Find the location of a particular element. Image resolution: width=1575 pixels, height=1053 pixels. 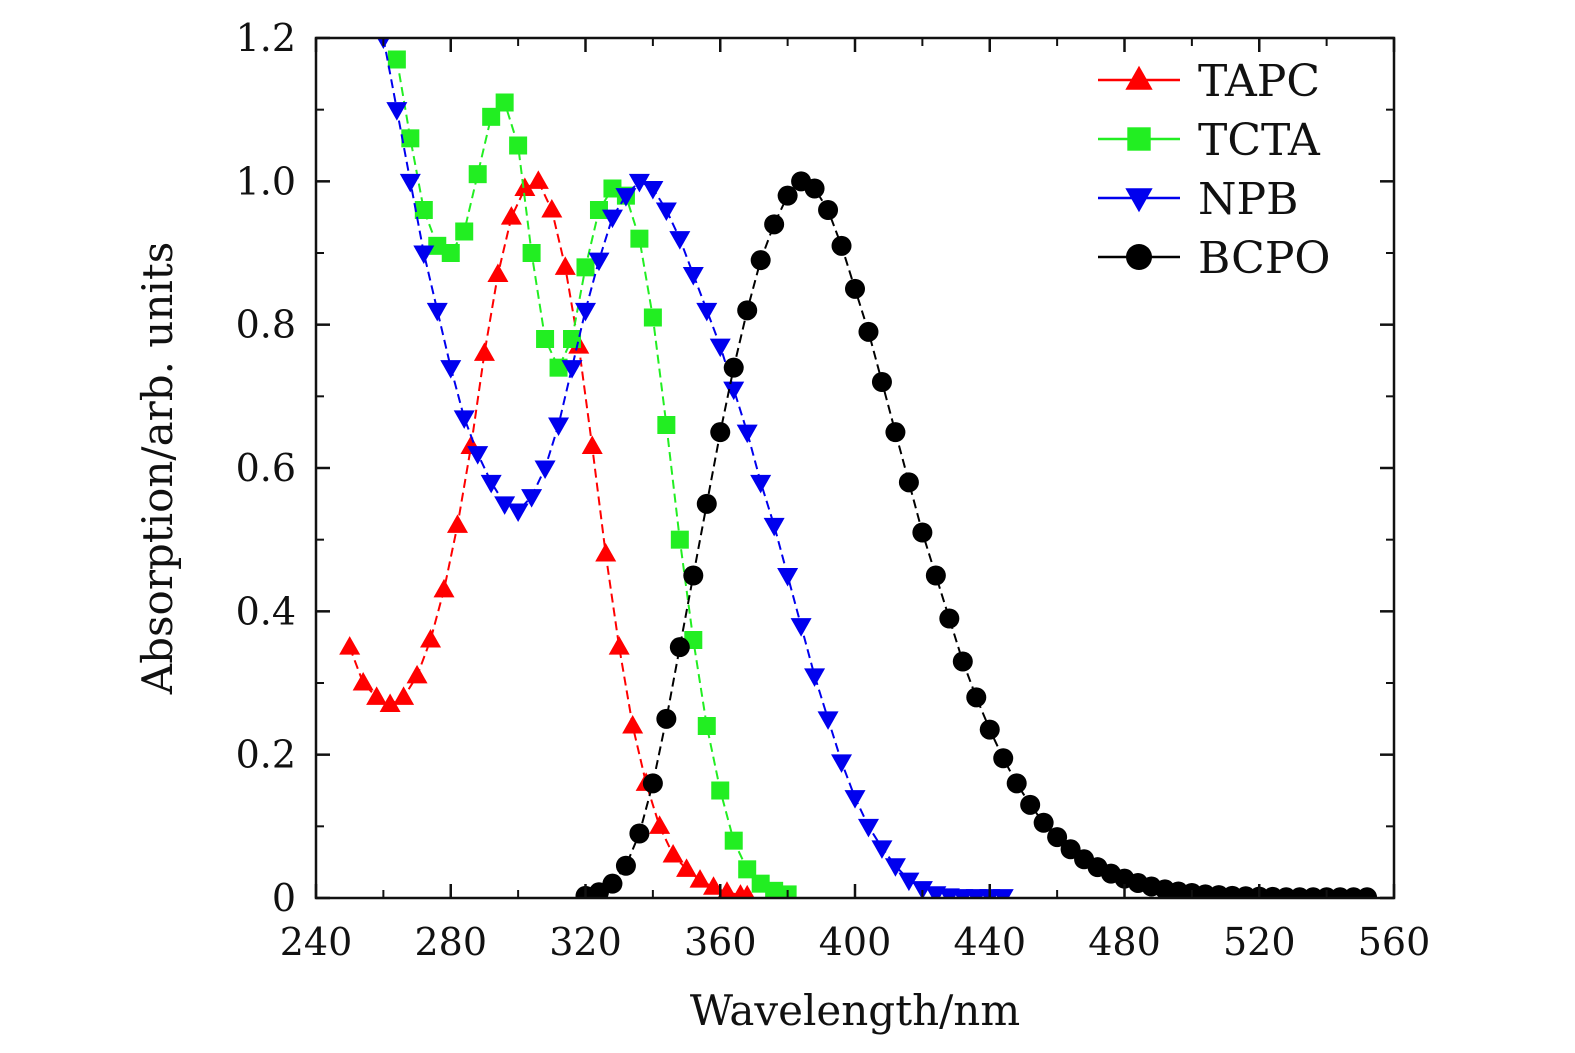

legend-label: NPB is located at coordinates (1248, 199).